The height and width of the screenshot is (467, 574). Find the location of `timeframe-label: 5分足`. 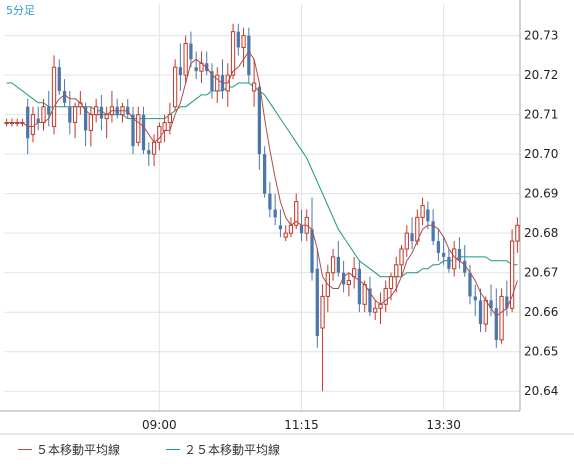

timeframe-label: 5分足 is located at coordinates (20, 10).